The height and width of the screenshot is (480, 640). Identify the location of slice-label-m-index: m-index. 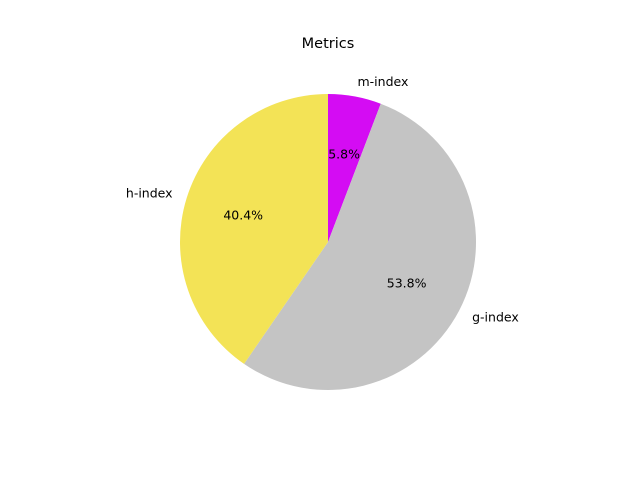
(383, 81).